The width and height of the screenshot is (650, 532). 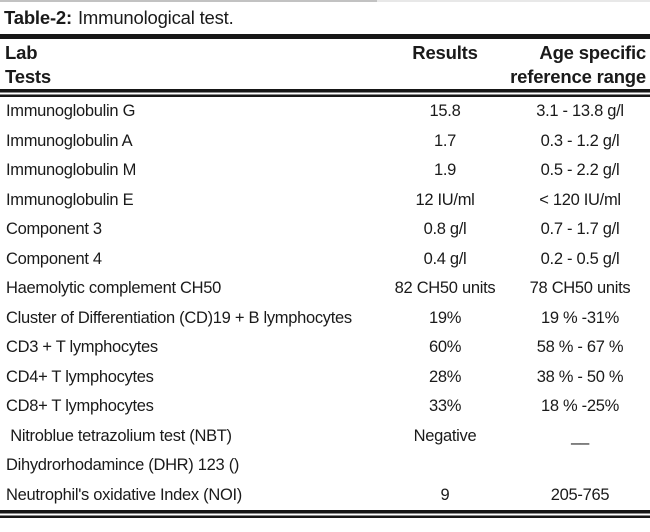 I want to click on table-top-rule, so click(x=325, y=36).